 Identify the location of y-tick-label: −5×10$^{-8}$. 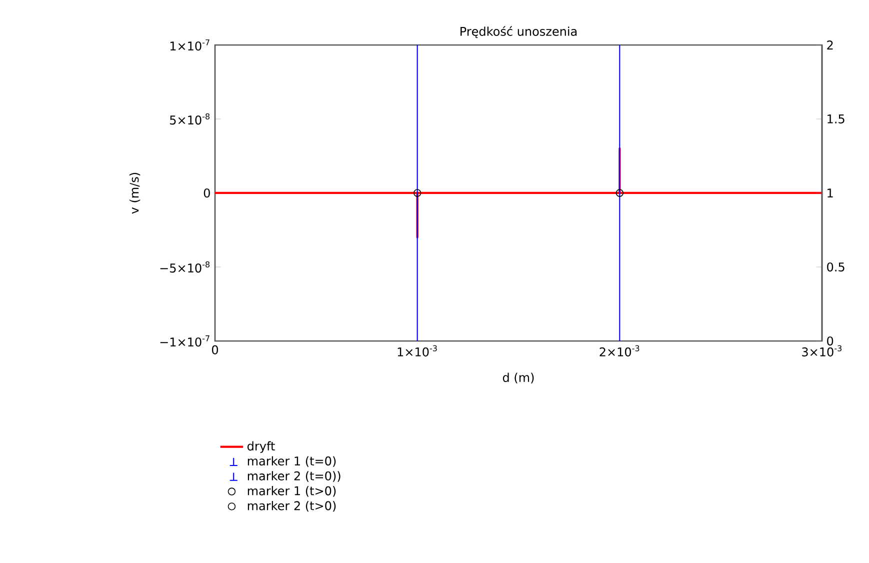
(185, 267).